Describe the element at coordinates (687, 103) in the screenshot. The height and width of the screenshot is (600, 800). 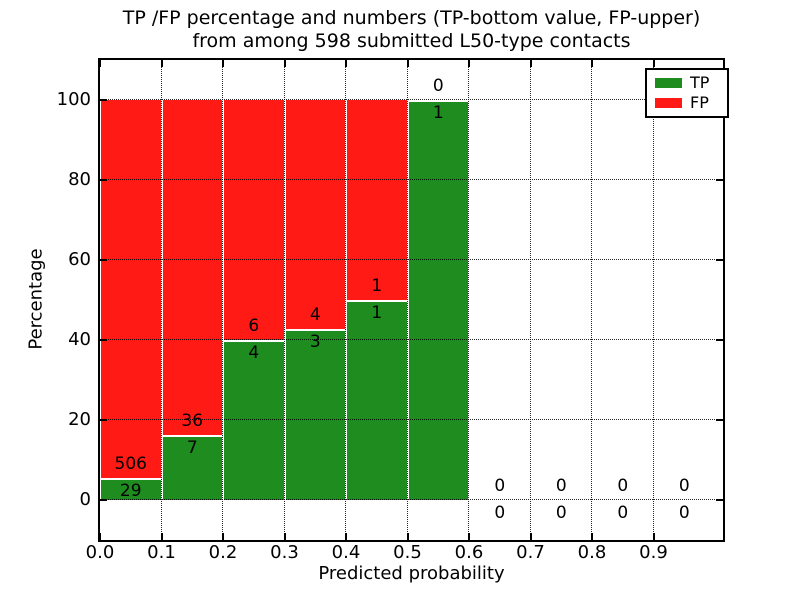
I see `legend-entry-fp: FP` at that location.